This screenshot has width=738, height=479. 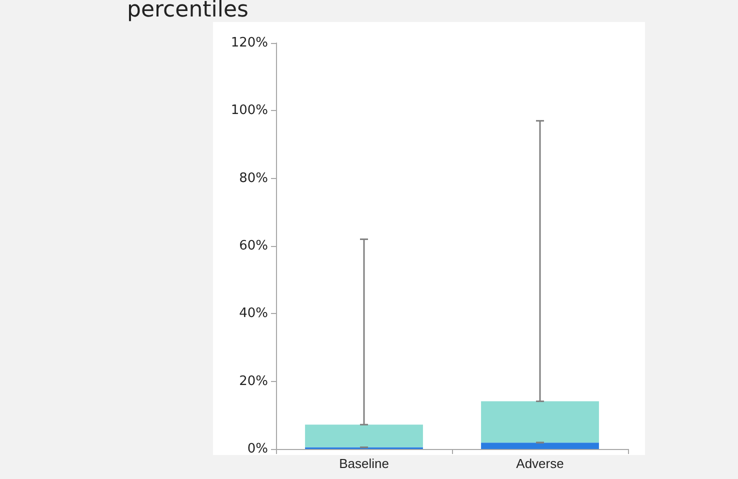 I want to click on y-tick-label: 40%, so click(x=253, y=314).